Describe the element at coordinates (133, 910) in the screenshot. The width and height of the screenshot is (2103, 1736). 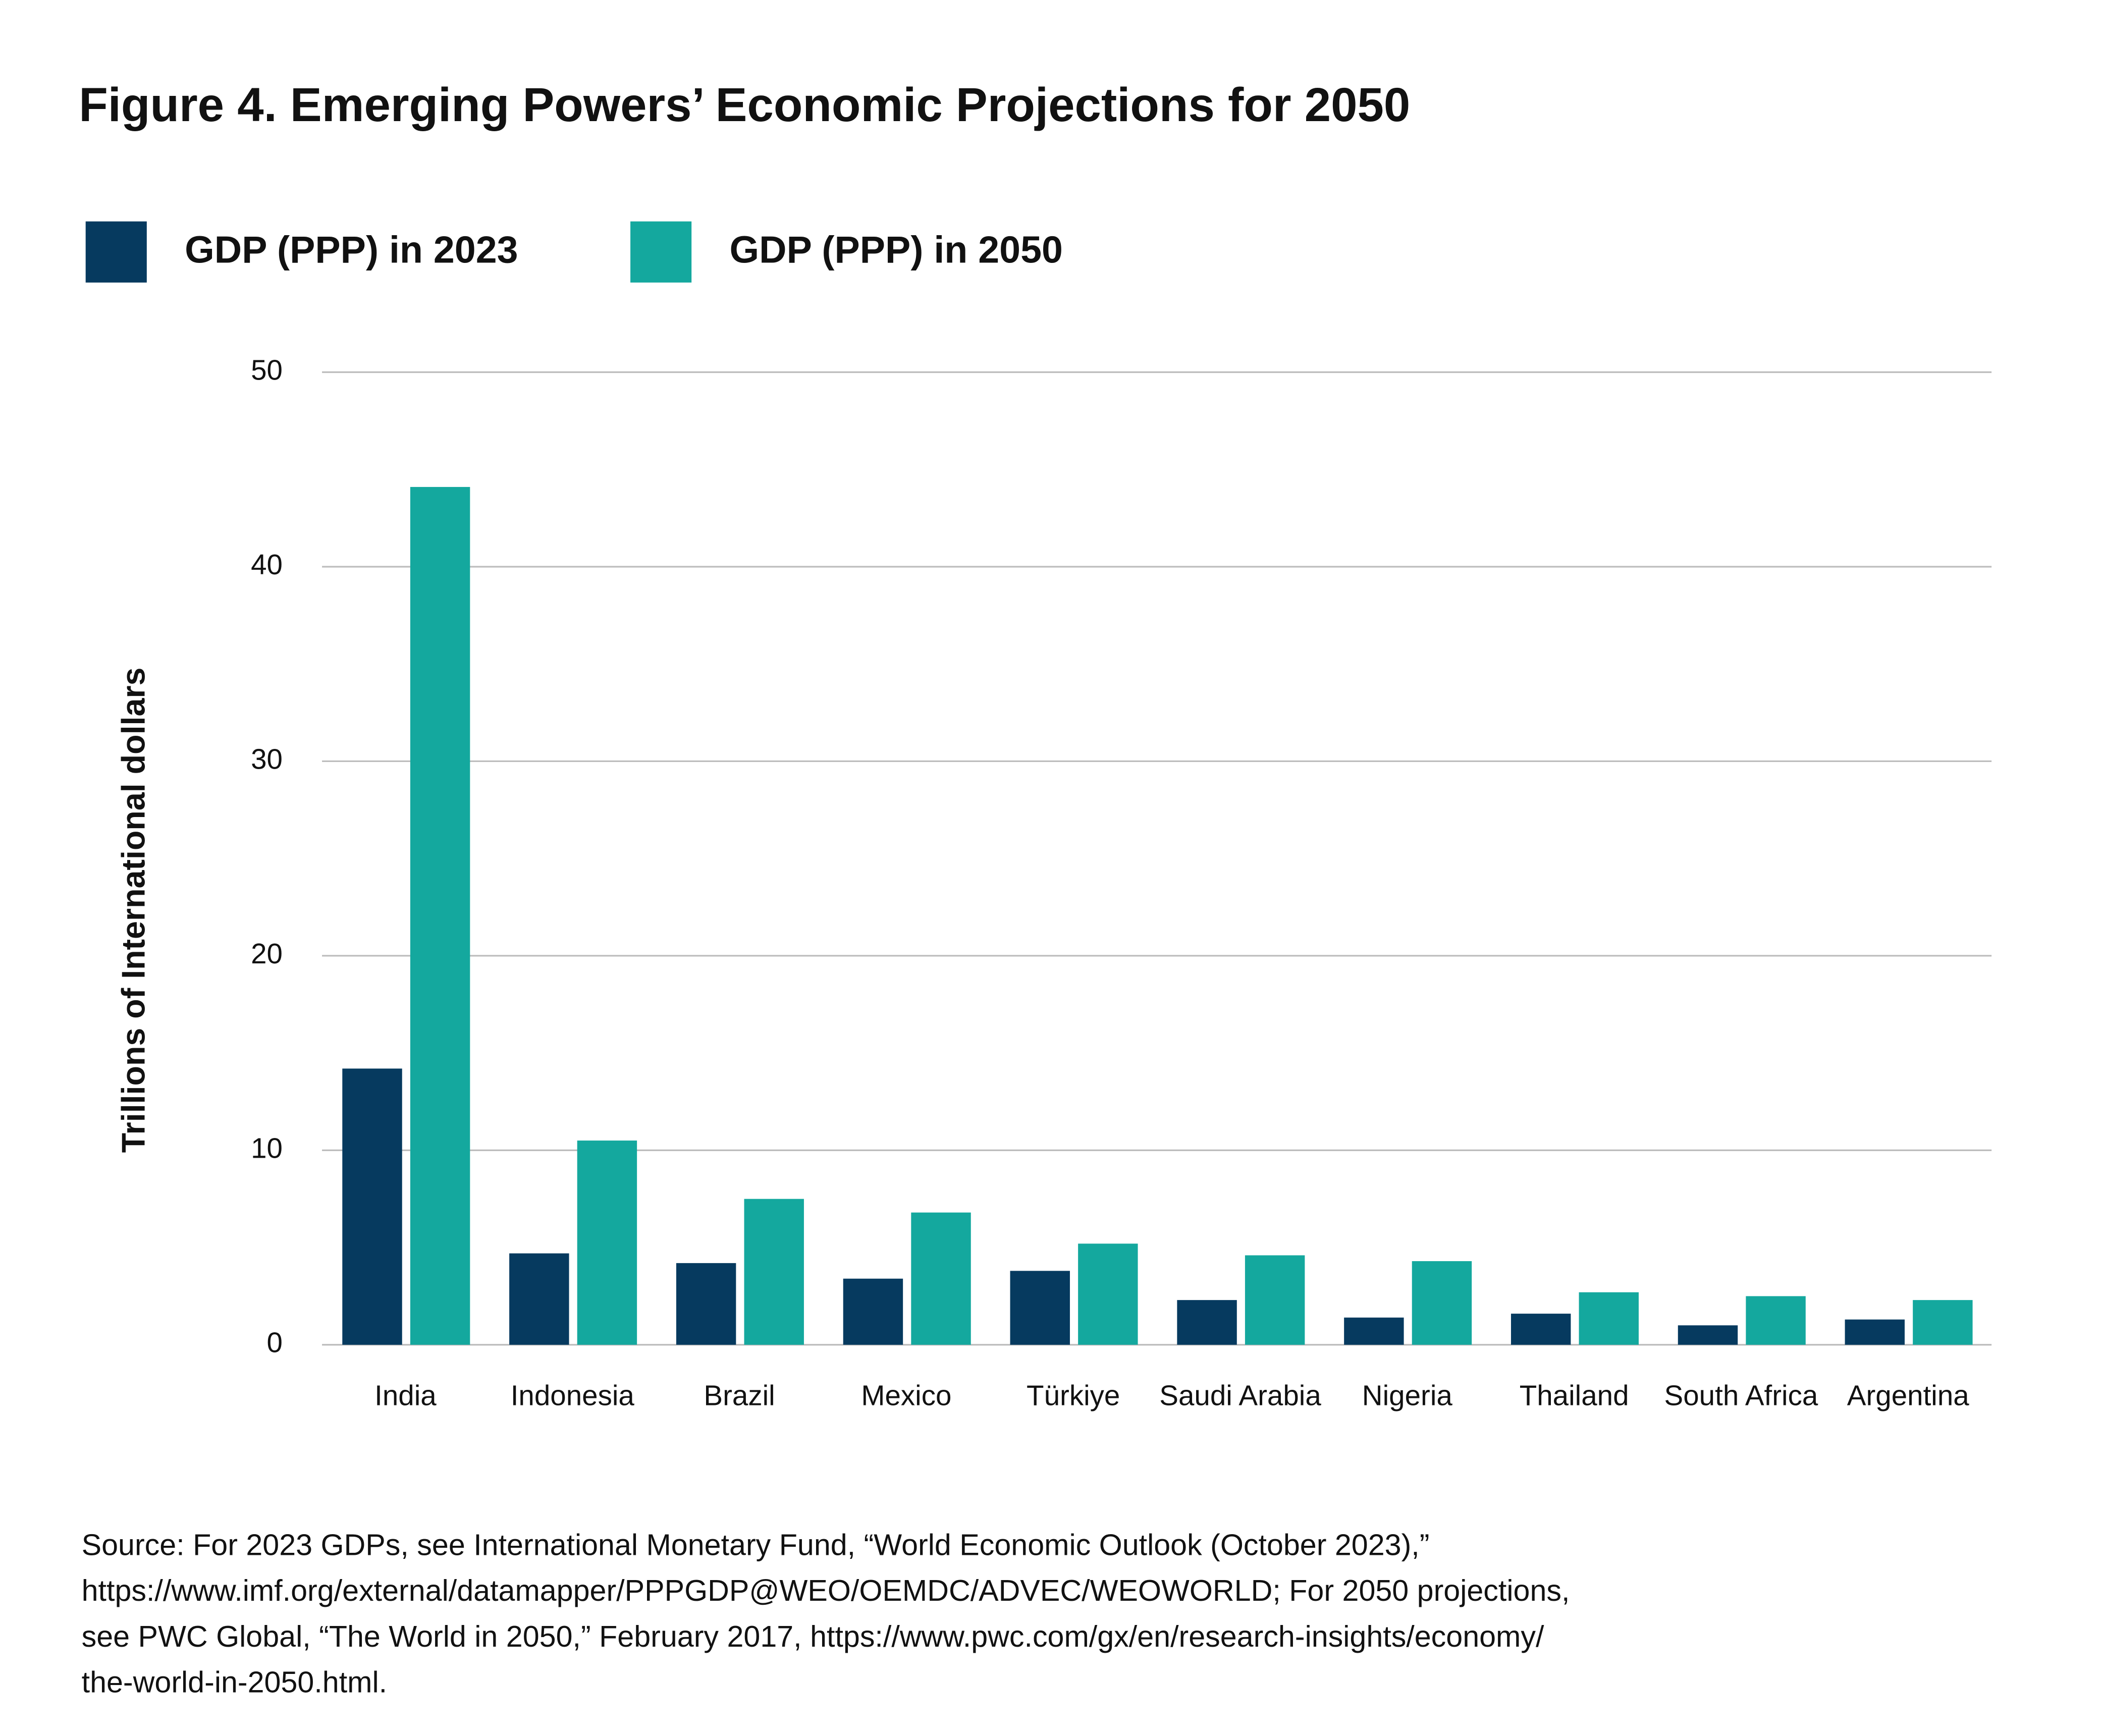
I see `y-axis-label: Trillions of International dollars` at that location.